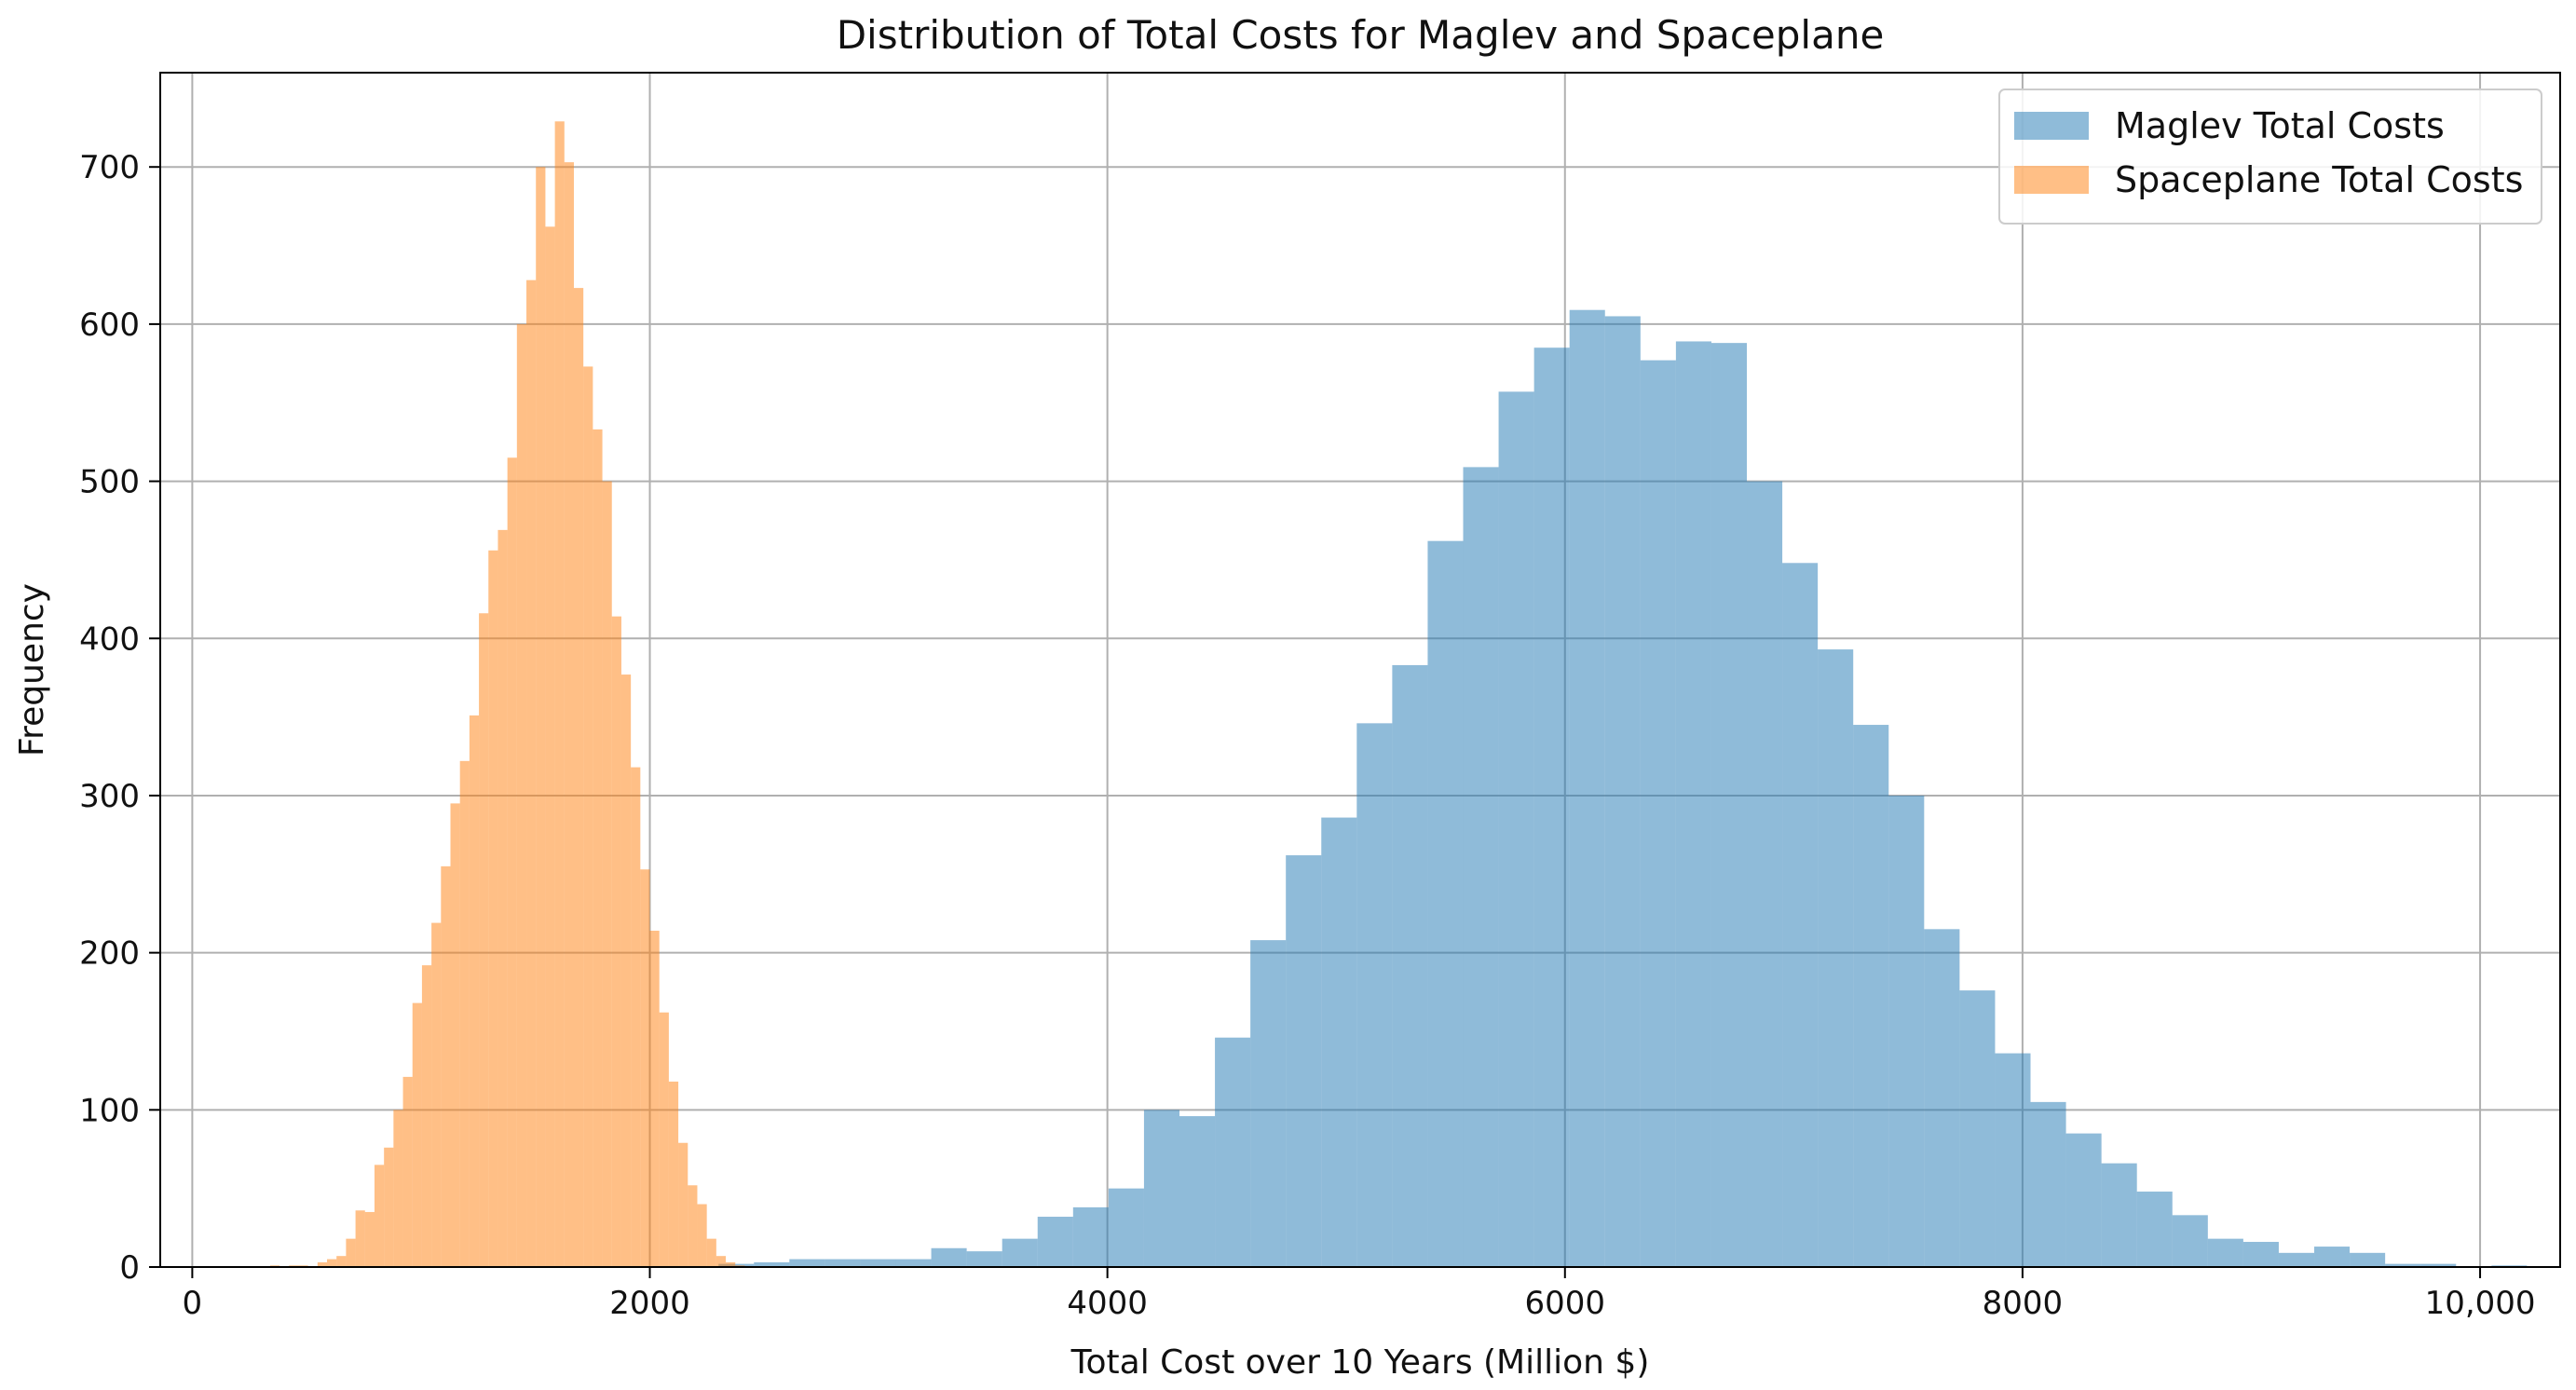  Describe the element at coordinates (2051, 180) in the screenshot. I see `legend-swatch-spaceplane` at that location.